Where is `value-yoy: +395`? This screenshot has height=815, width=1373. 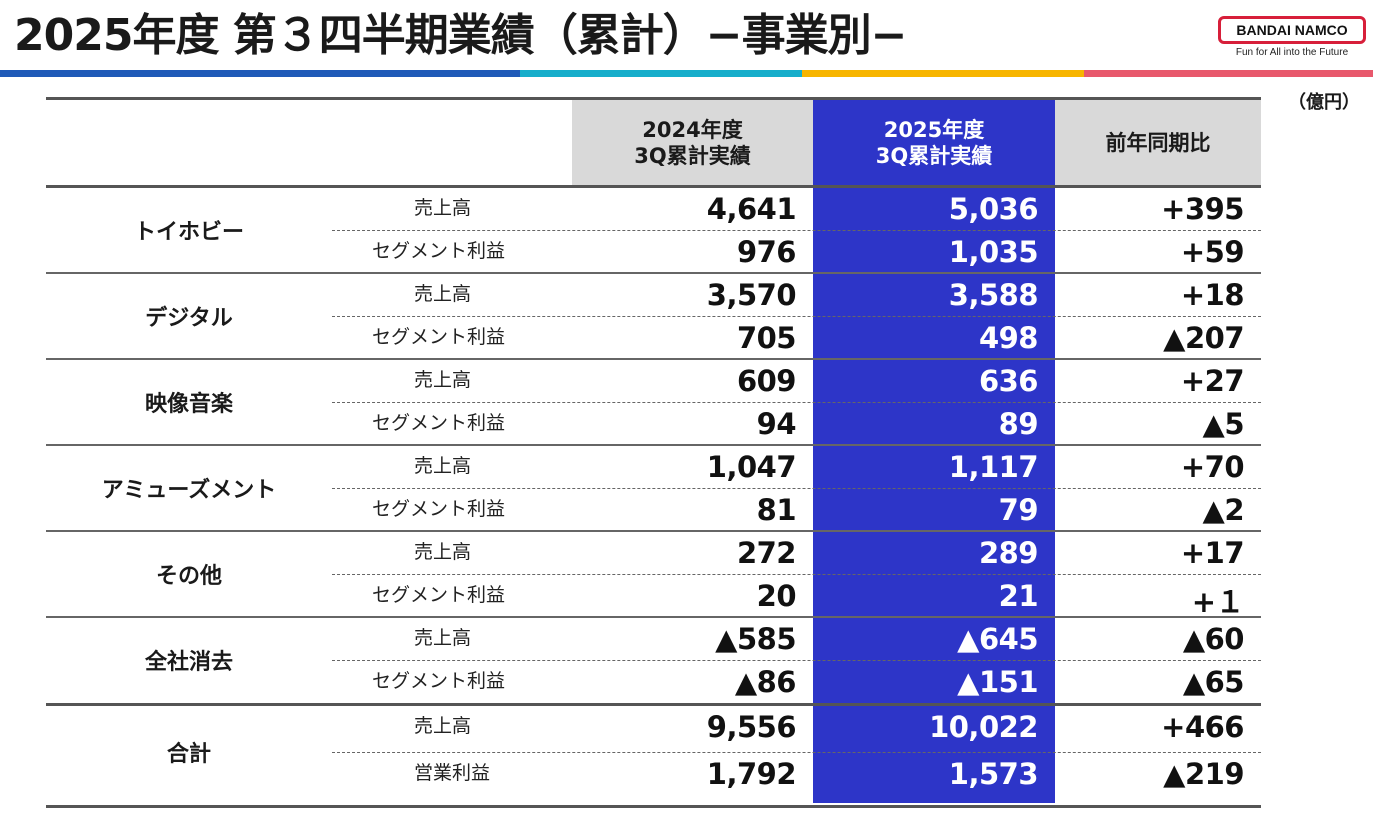 value-yoy: +395 is located at coordinates (1202, 209).